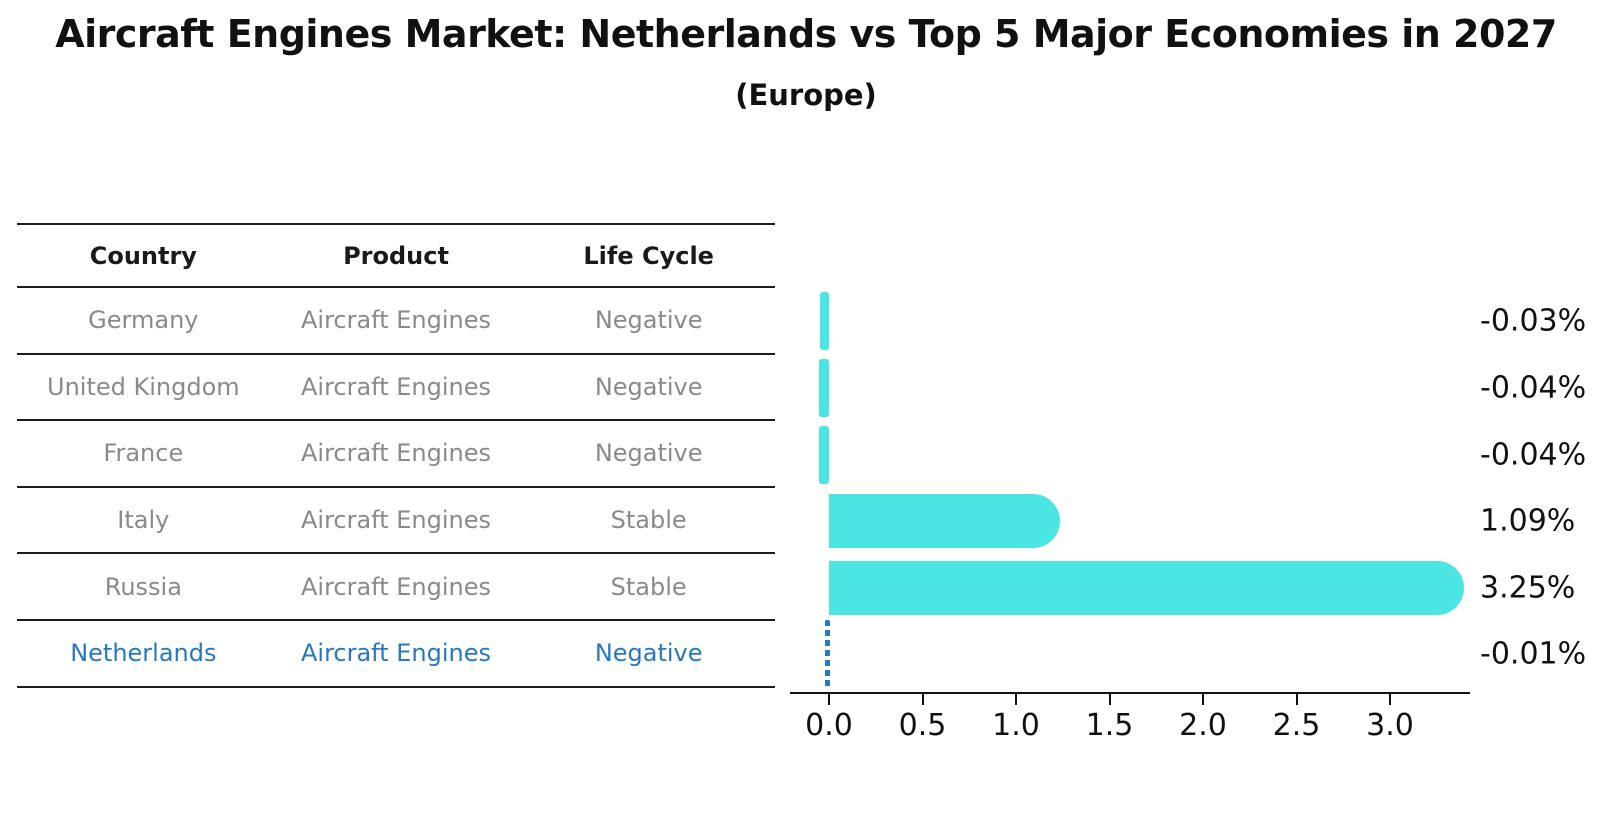 The height and width of the screenshot is (823, 1612). Describe the element at coordinates (806, 95) in the screenshot. I see `chart-subtitle: (Europe)` at that location.